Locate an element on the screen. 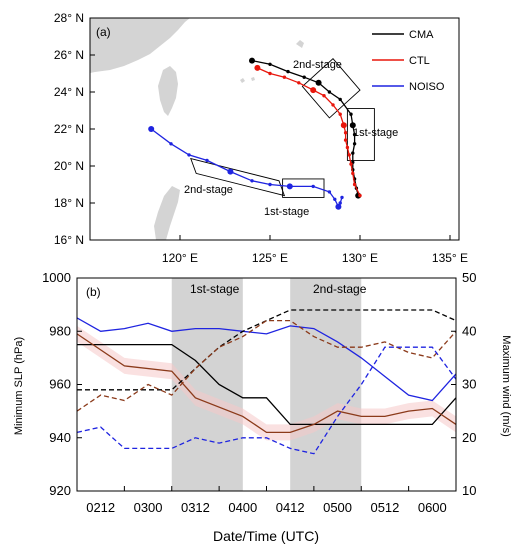 Image resolution: width=513 pixels, height=550 pixels. timeseries-panel-label: (b) is located at coordinates (93, 292).